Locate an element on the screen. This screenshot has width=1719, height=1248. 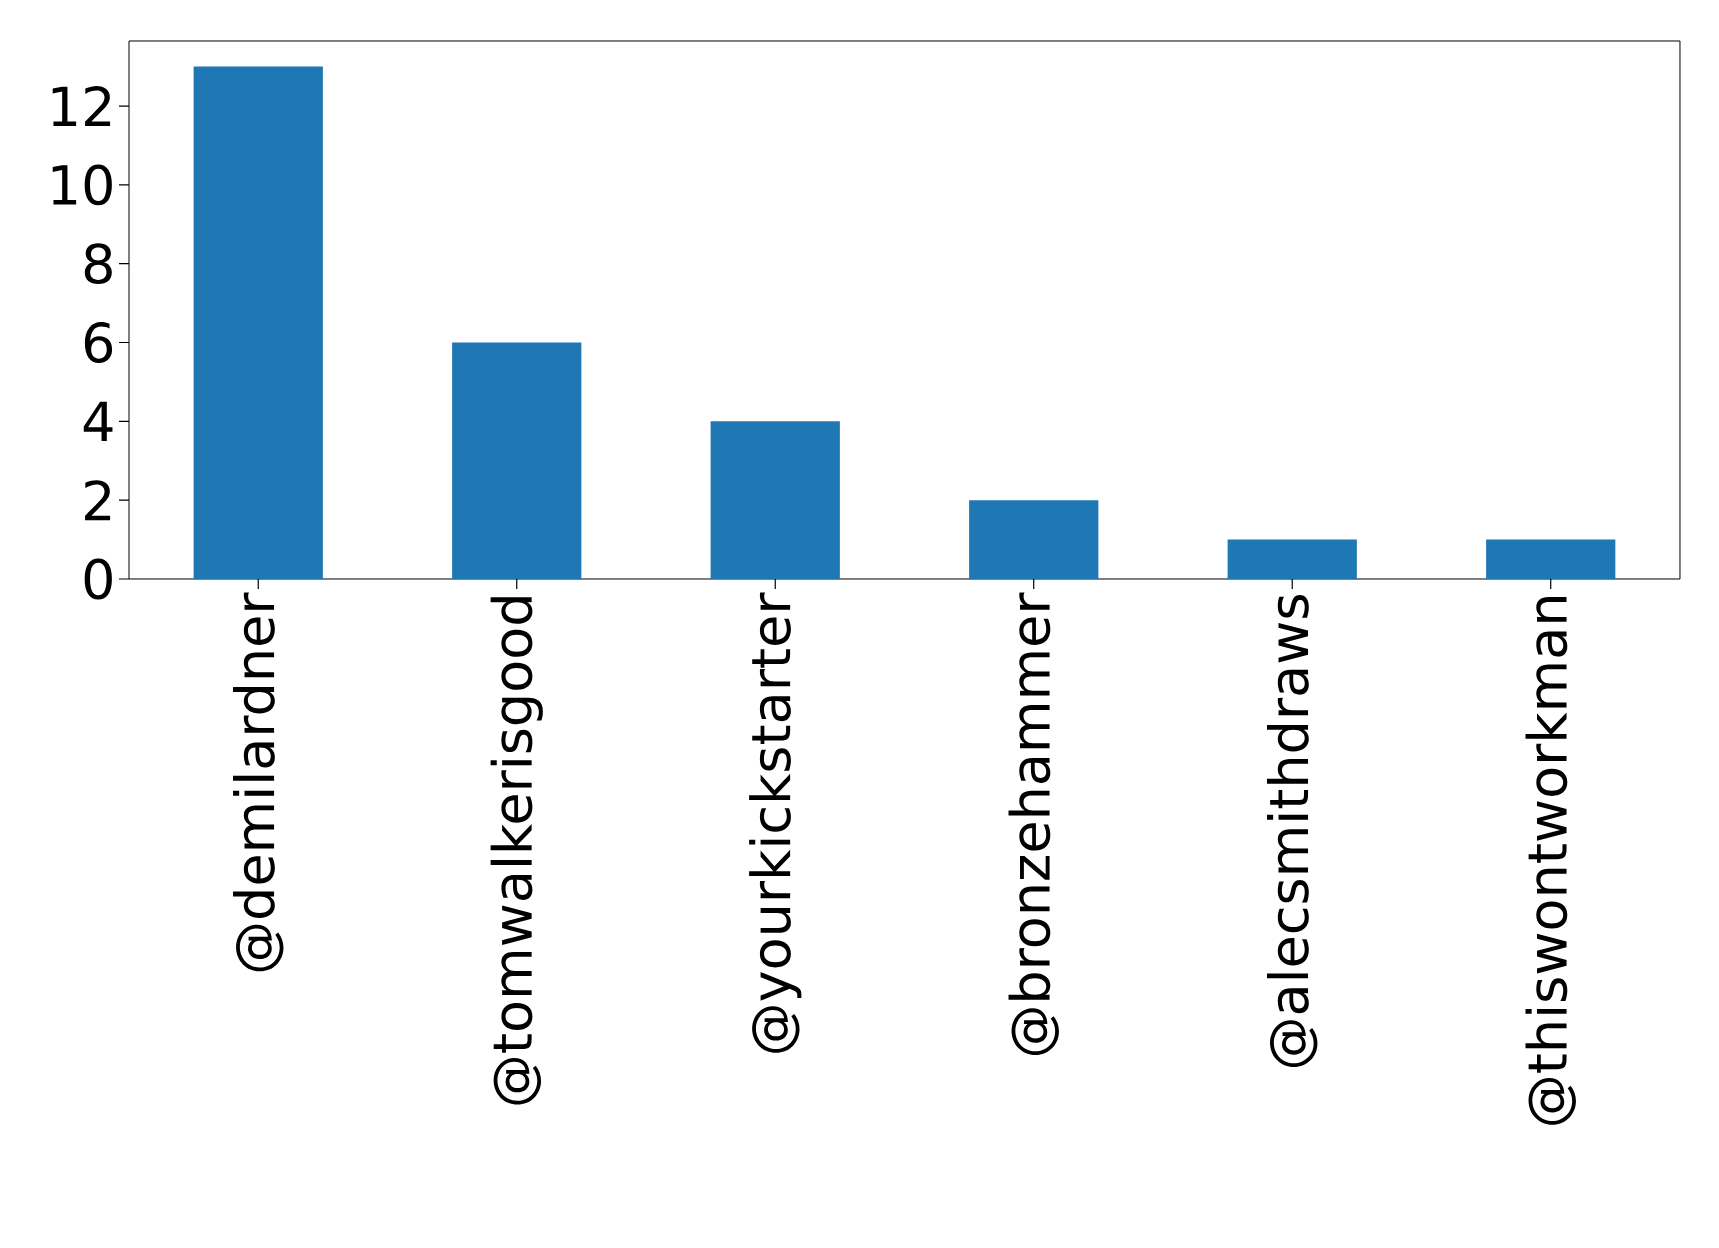
y-tick-label: 6 is located at coordinates (98, 342).